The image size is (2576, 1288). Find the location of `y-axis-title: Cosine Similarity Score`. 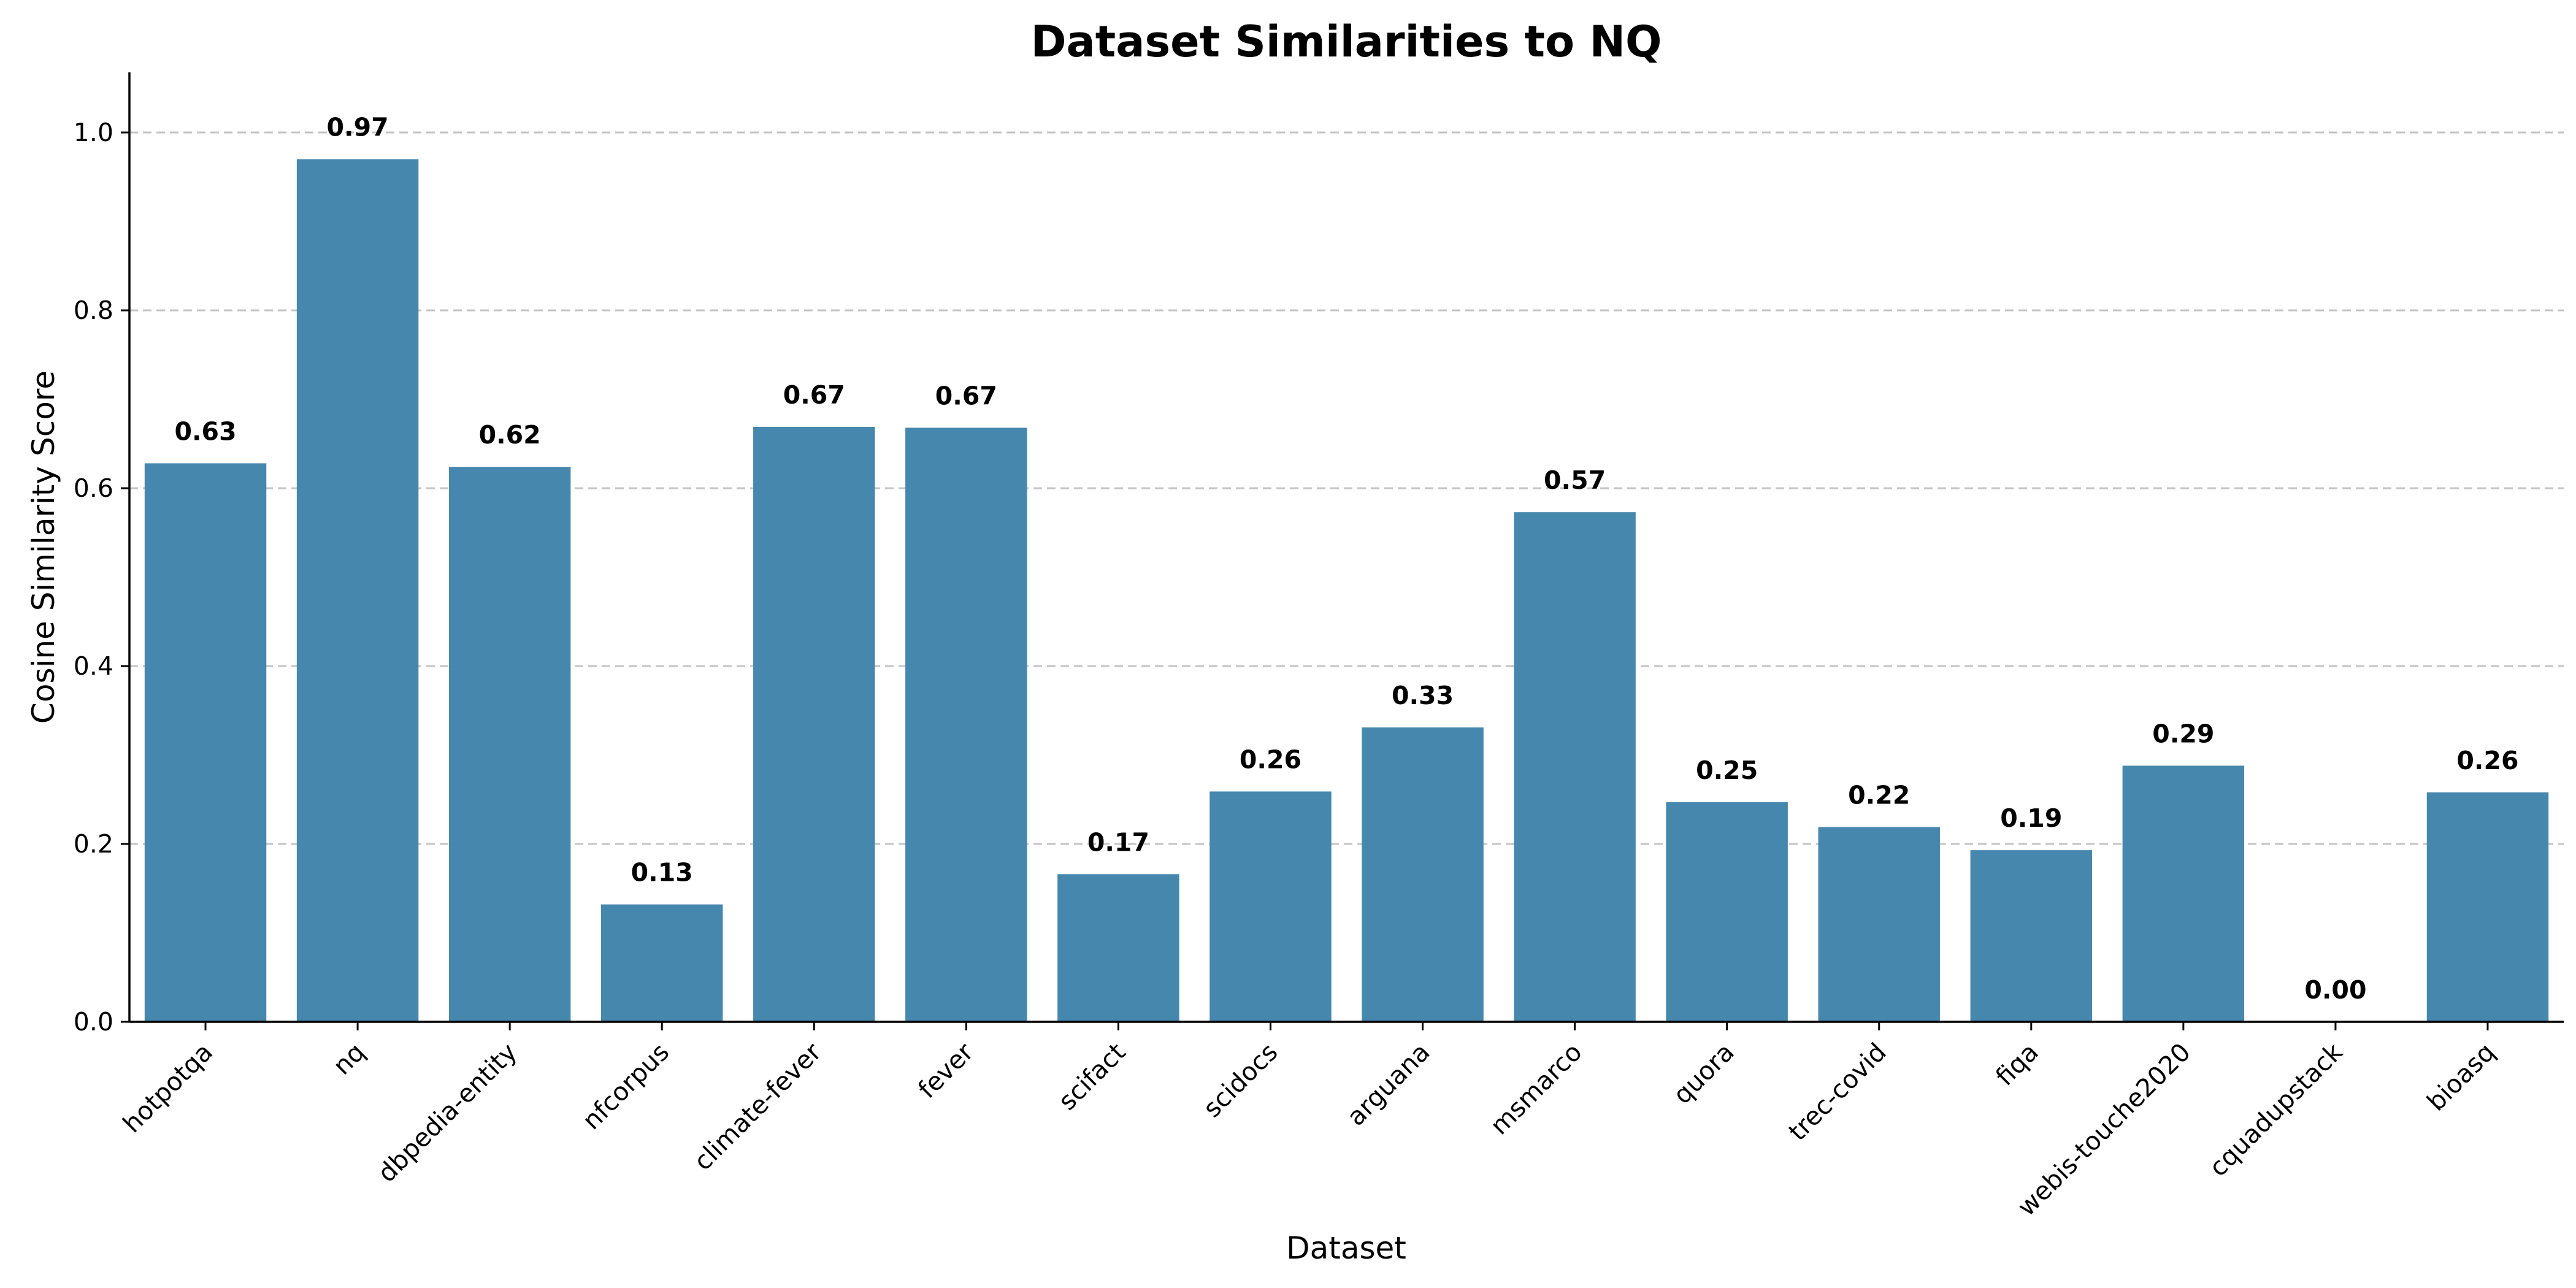

y-axis-title: Cosine Similarity Score is located at coordinates (43, 547).